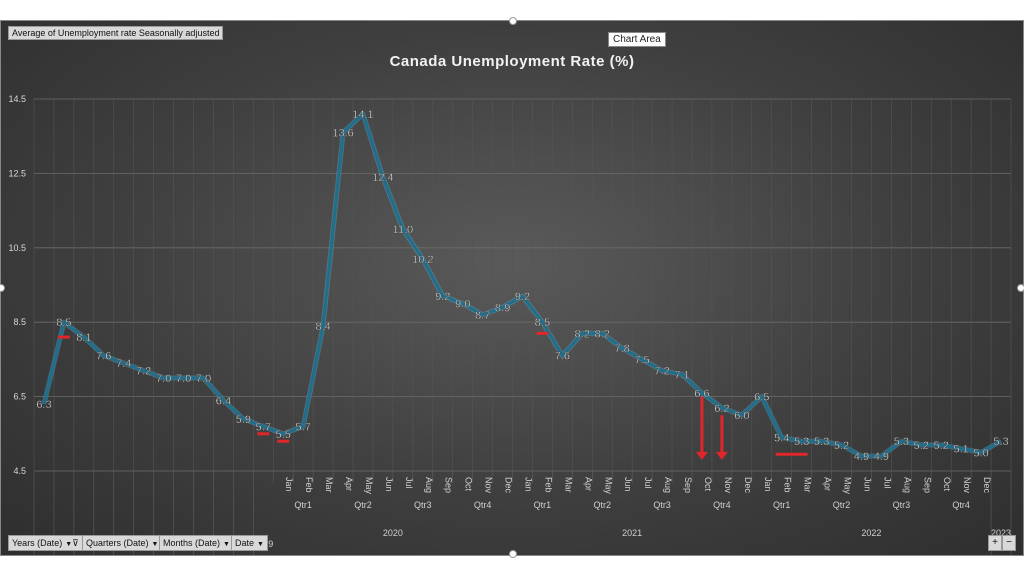 This screenshot has width=1024, height=576. I want to click on field-button-label: Years (Date), so click(37, 543).